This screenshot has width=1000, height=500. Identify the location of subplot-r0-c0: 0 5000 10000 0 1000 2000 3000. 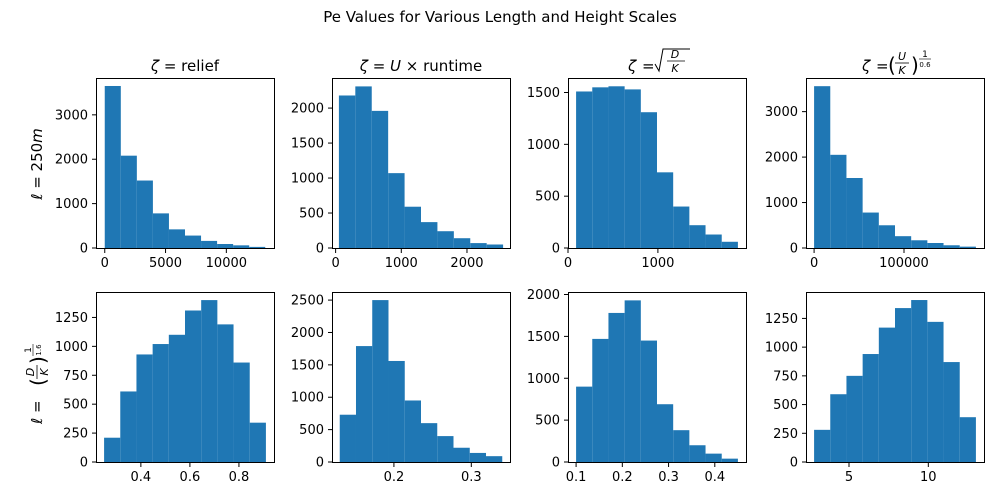
(165, 175).